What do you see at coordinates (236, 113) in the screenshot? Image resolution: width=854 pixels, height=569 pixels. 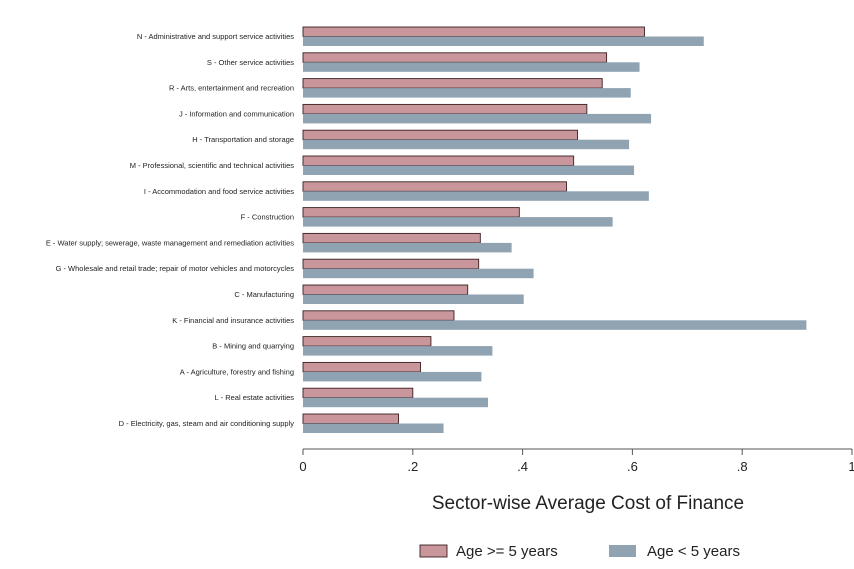 I see `category-label: J - Information and communication` at bounding box center [236, 113].